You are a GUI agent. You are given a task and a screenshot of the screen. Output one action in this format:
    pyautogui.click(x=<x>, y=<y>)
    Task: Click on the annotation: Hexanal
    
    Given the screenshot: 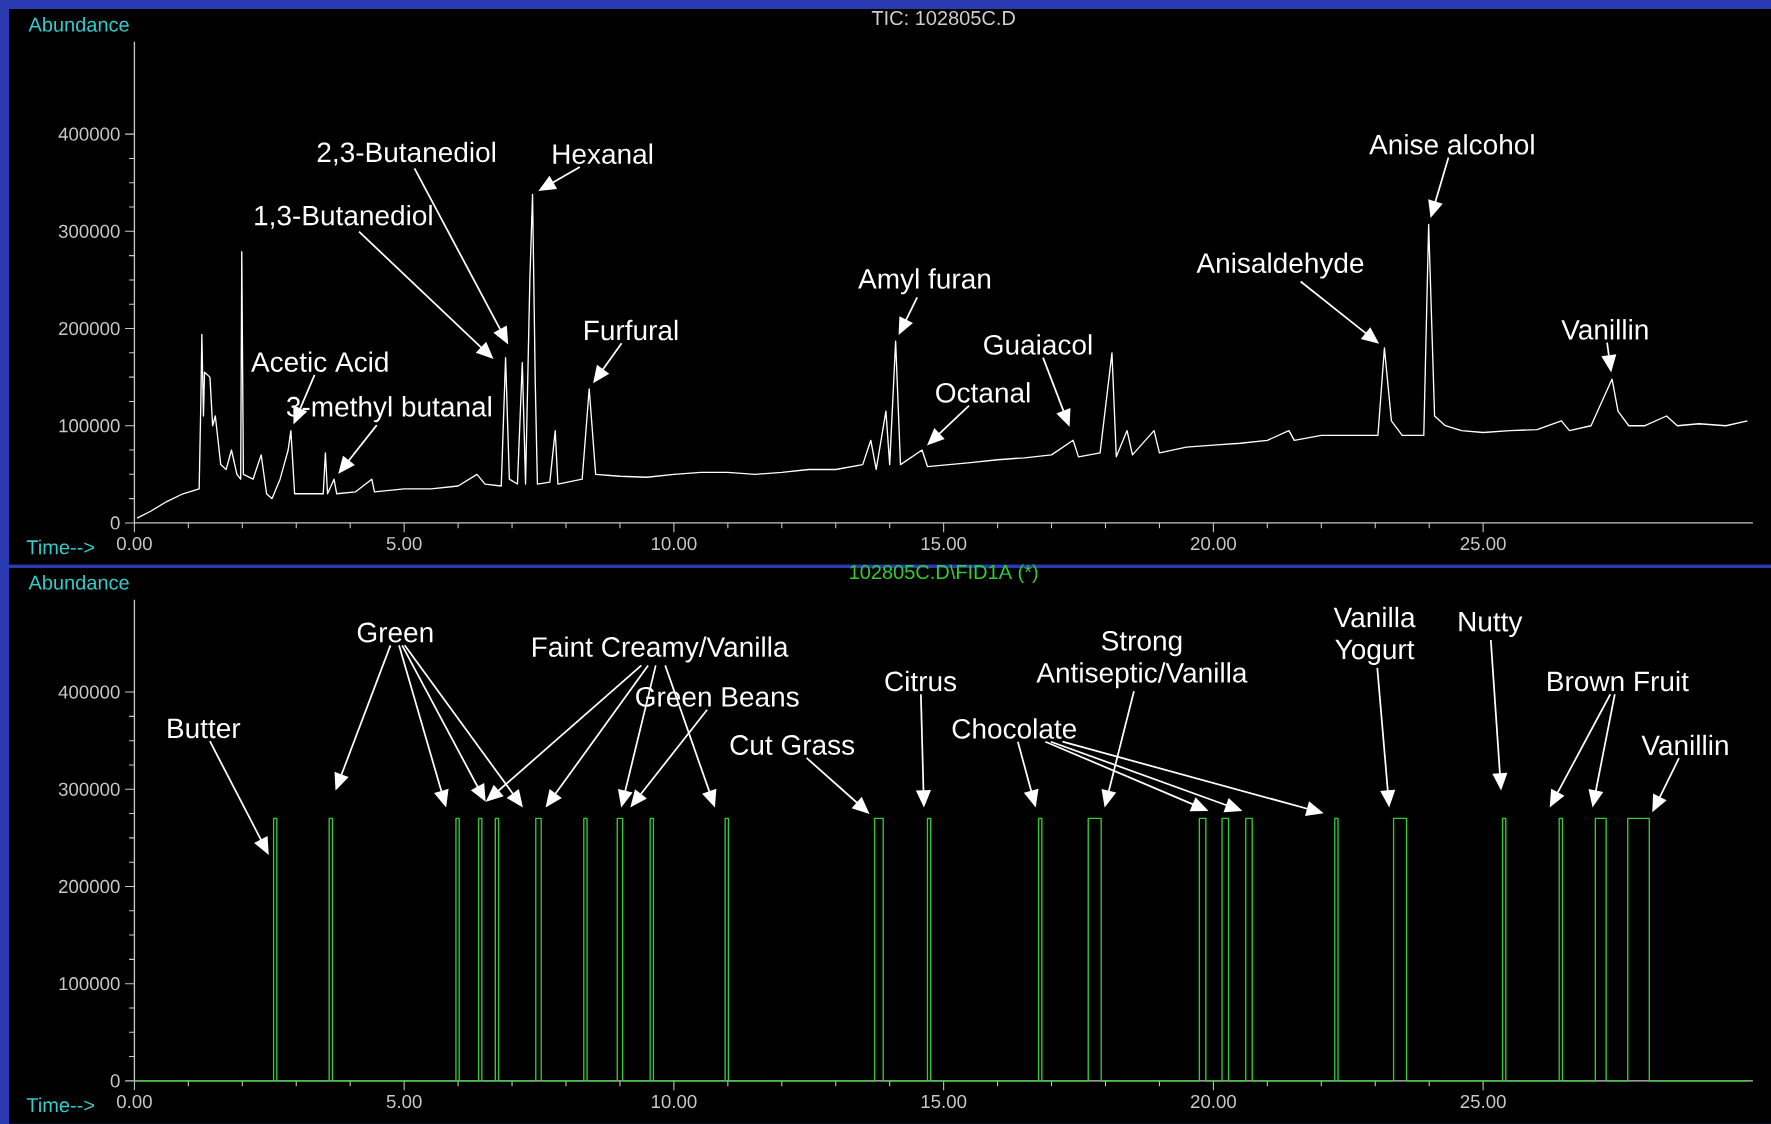 What is the action you would take?
    pyautogui.click(x=603, y=154)
    